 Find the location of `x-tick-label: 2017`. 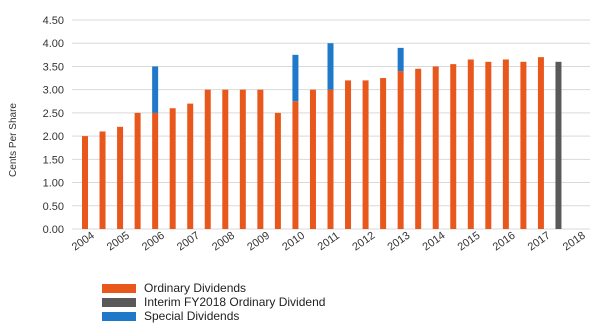

x-tick-label: 2017 is located at coordinates (539, 242).